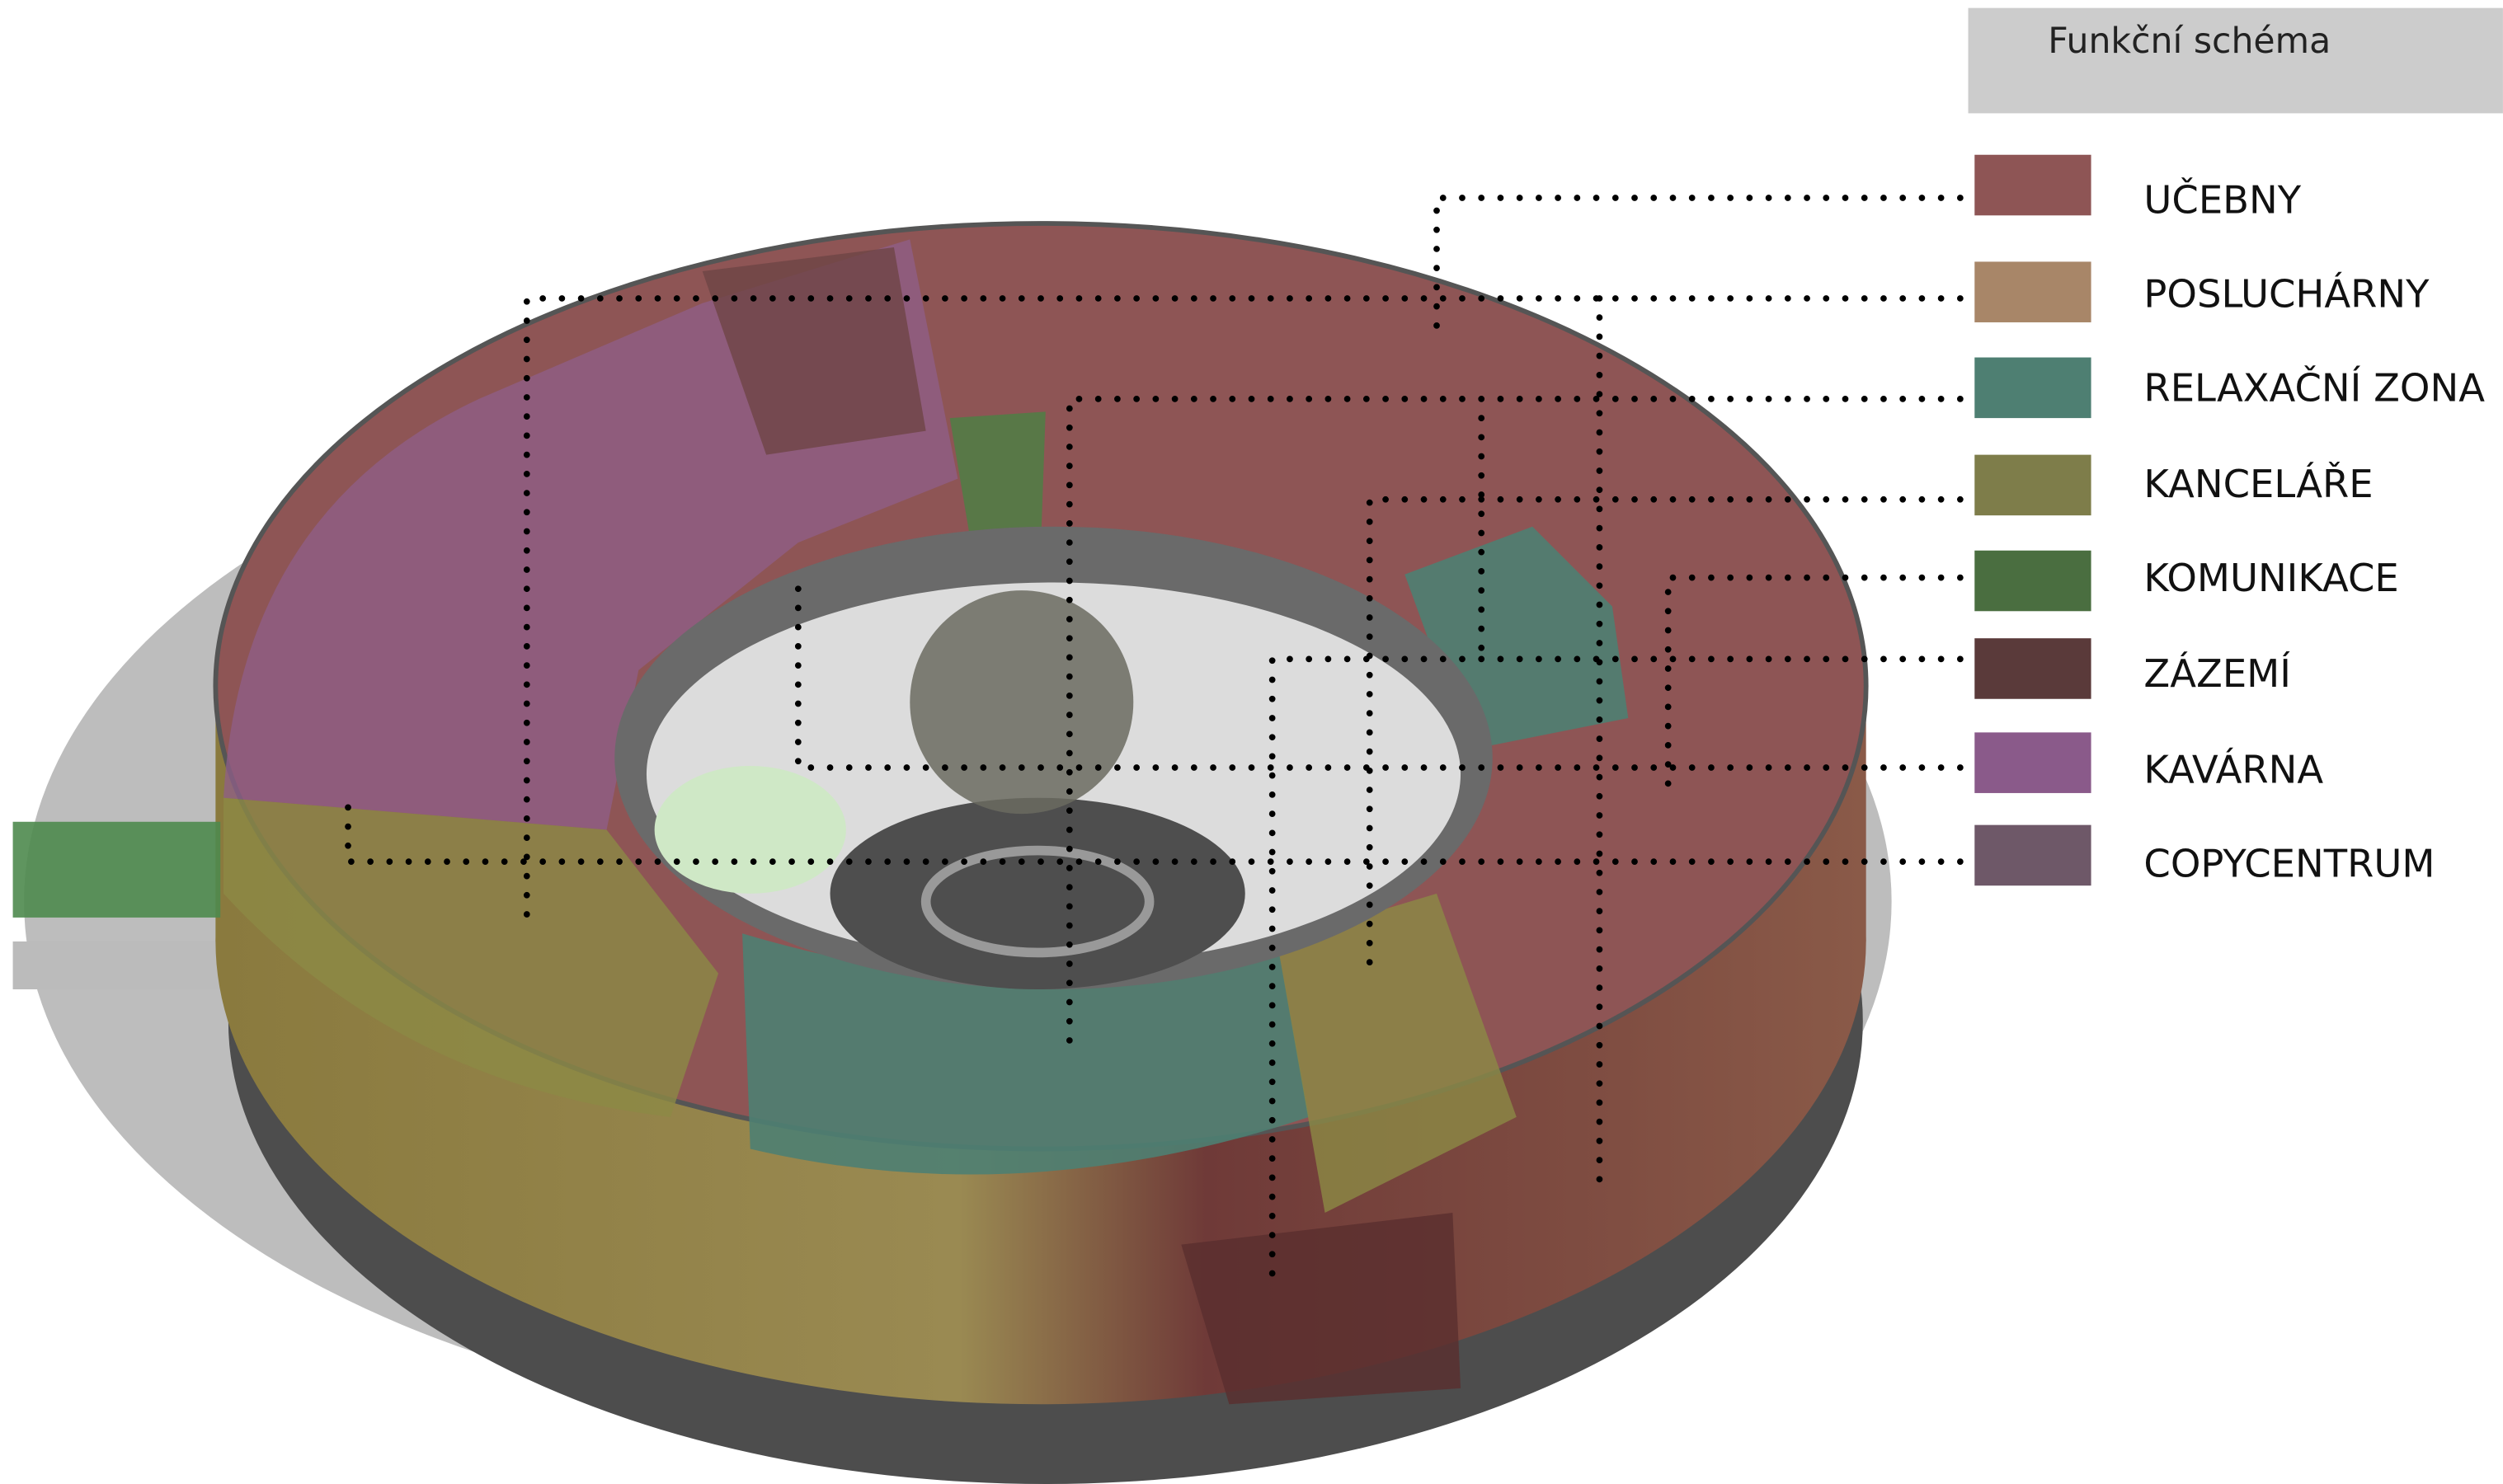  Describe the element at coordinates (1037, 901) in the screenshot. I see `plaza-bench` at that location.